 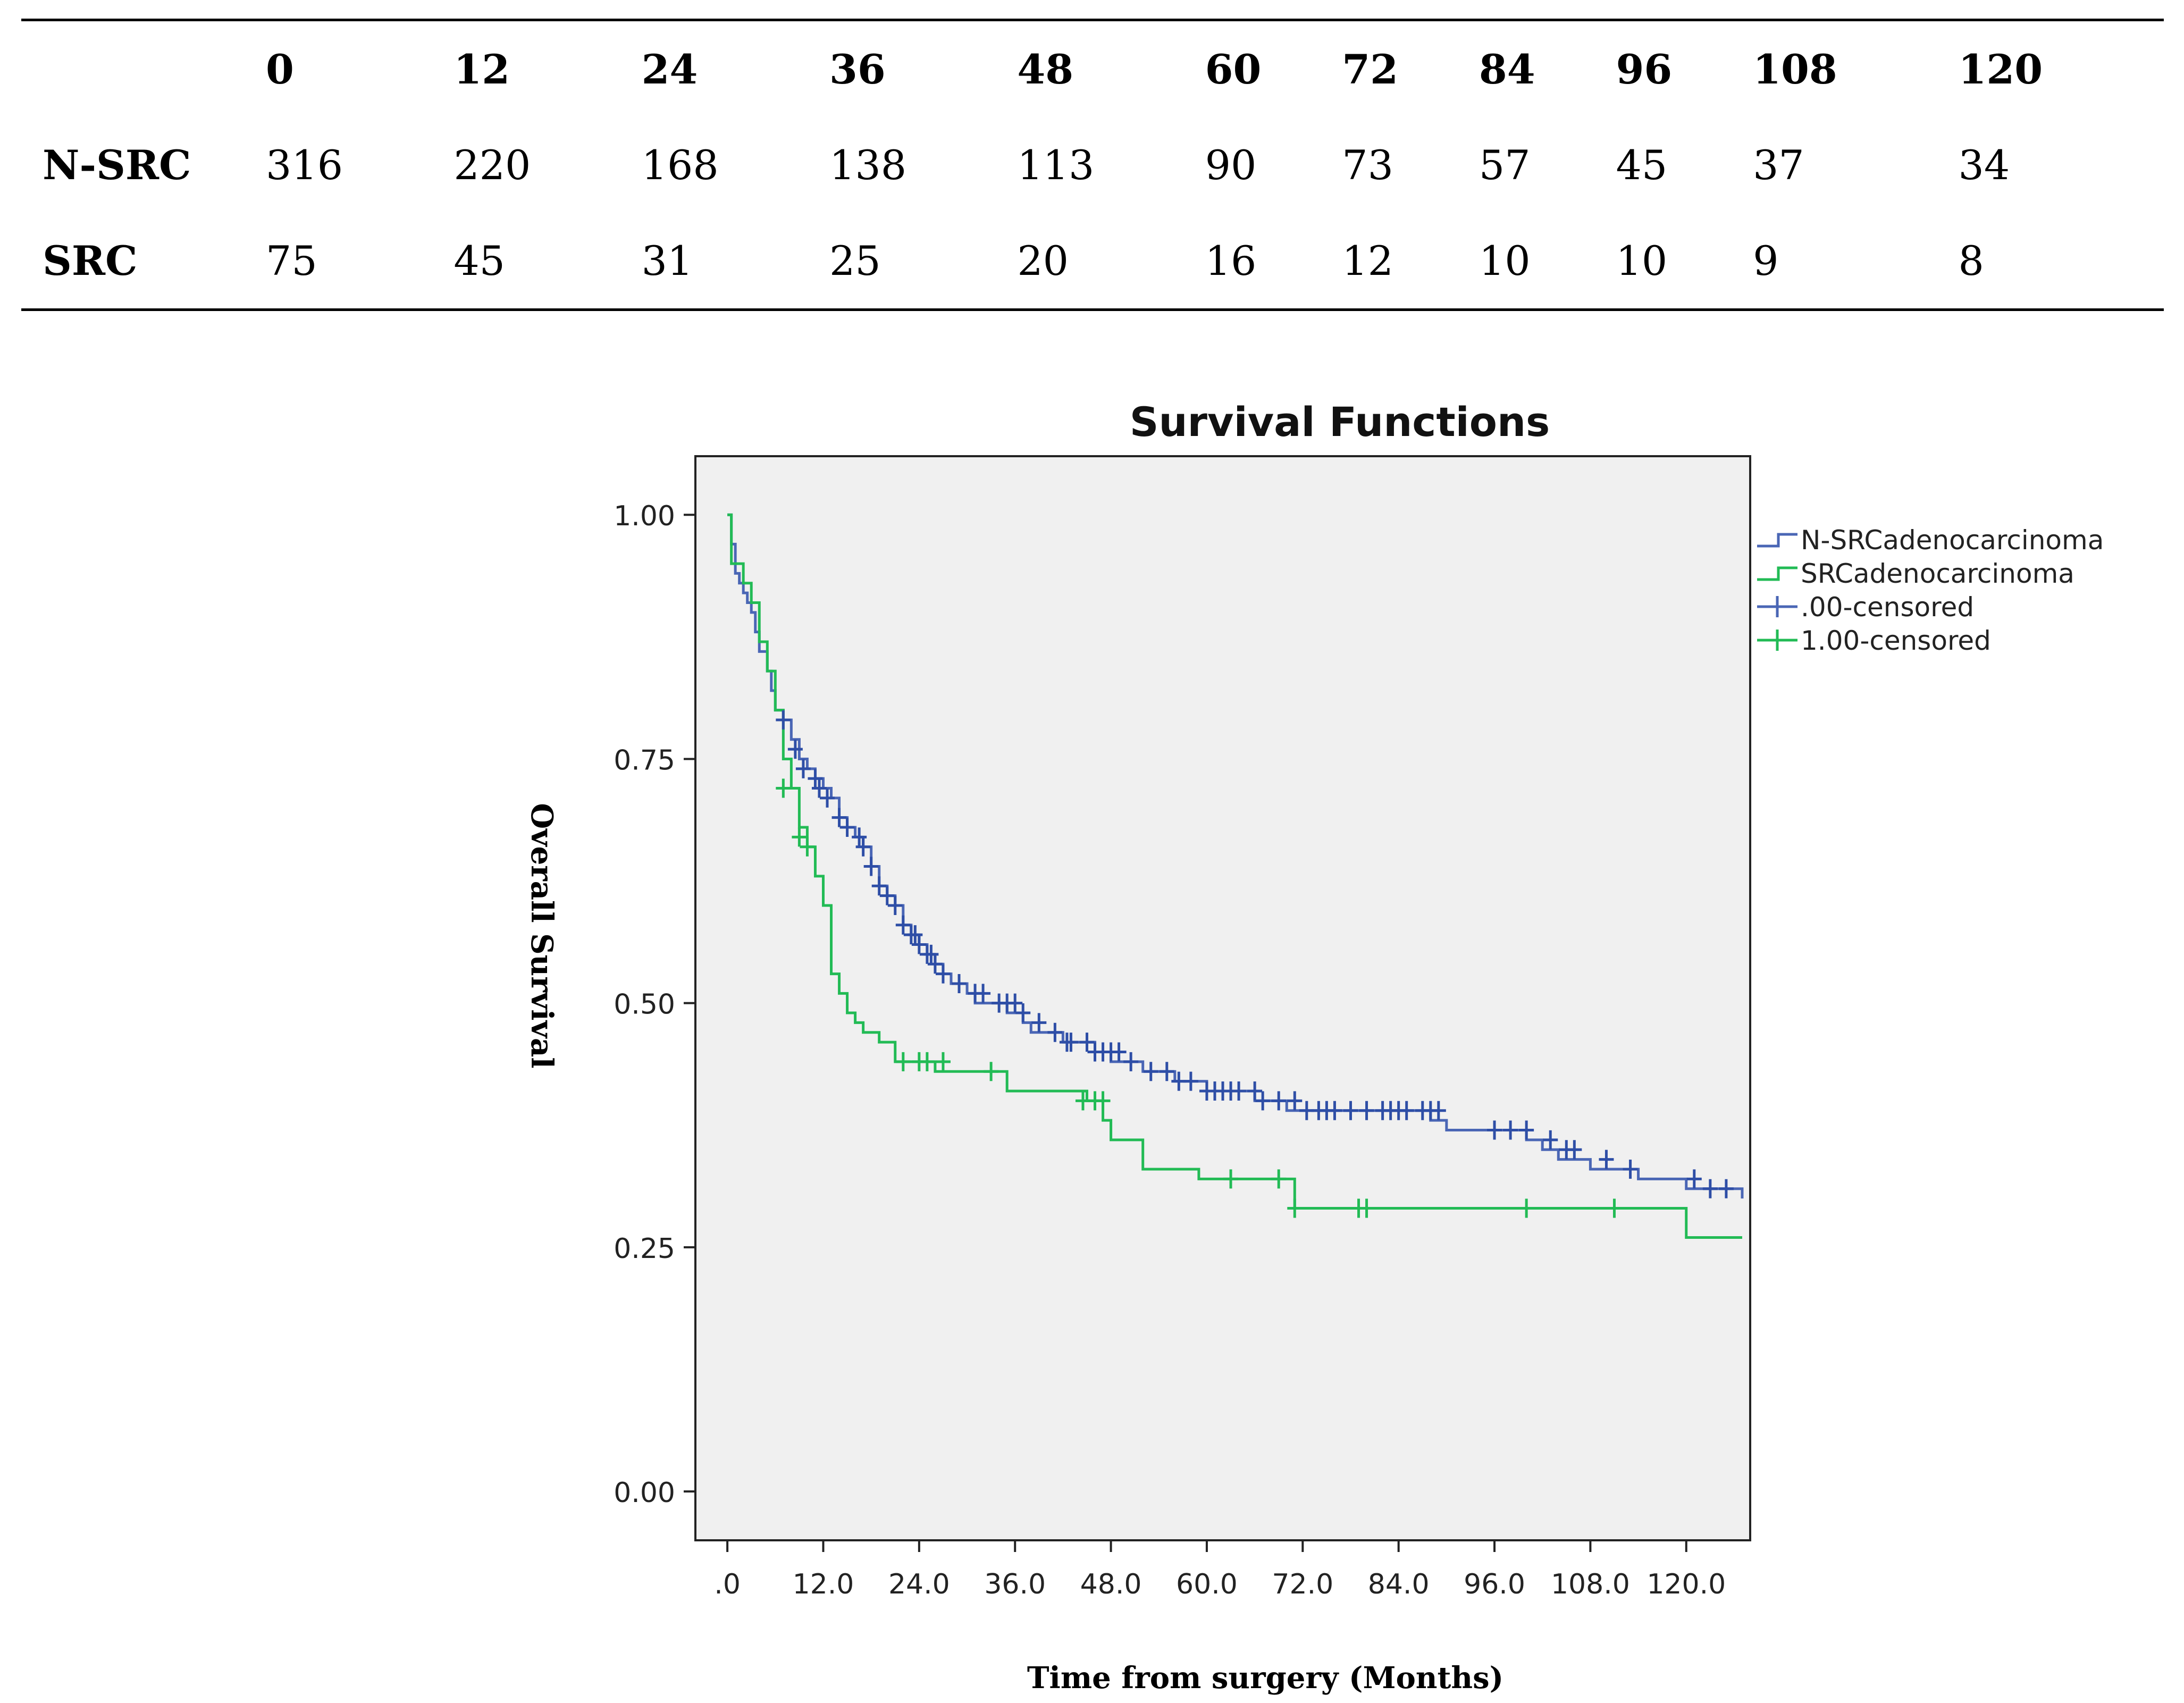 What do you see at coordinates (1265, 1678) in the screenshot?
I see `x-axis-label: Time from surgery (Months)` at bounding box center [1265, 1678].